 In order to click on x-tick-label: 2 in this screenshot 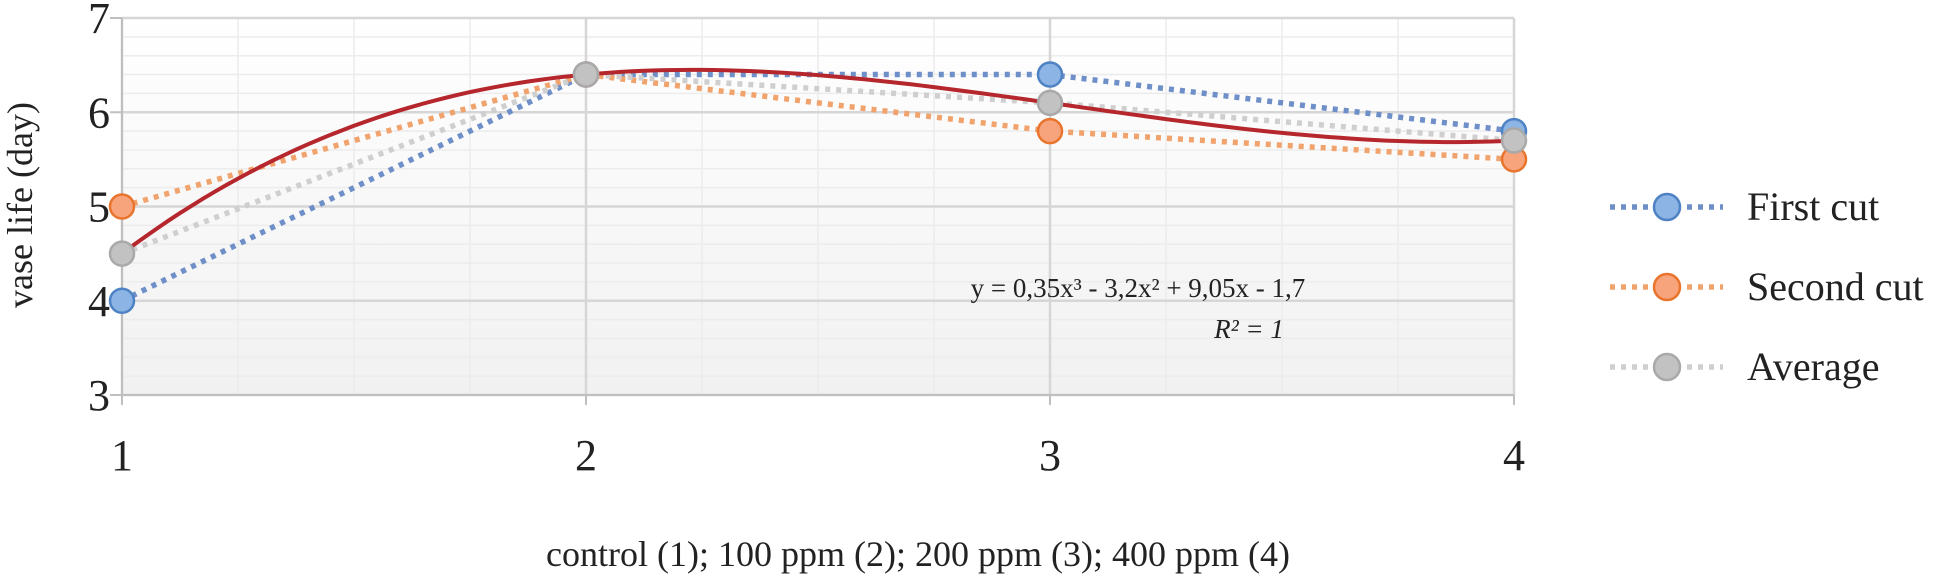, I will do `click(586, 455)`.